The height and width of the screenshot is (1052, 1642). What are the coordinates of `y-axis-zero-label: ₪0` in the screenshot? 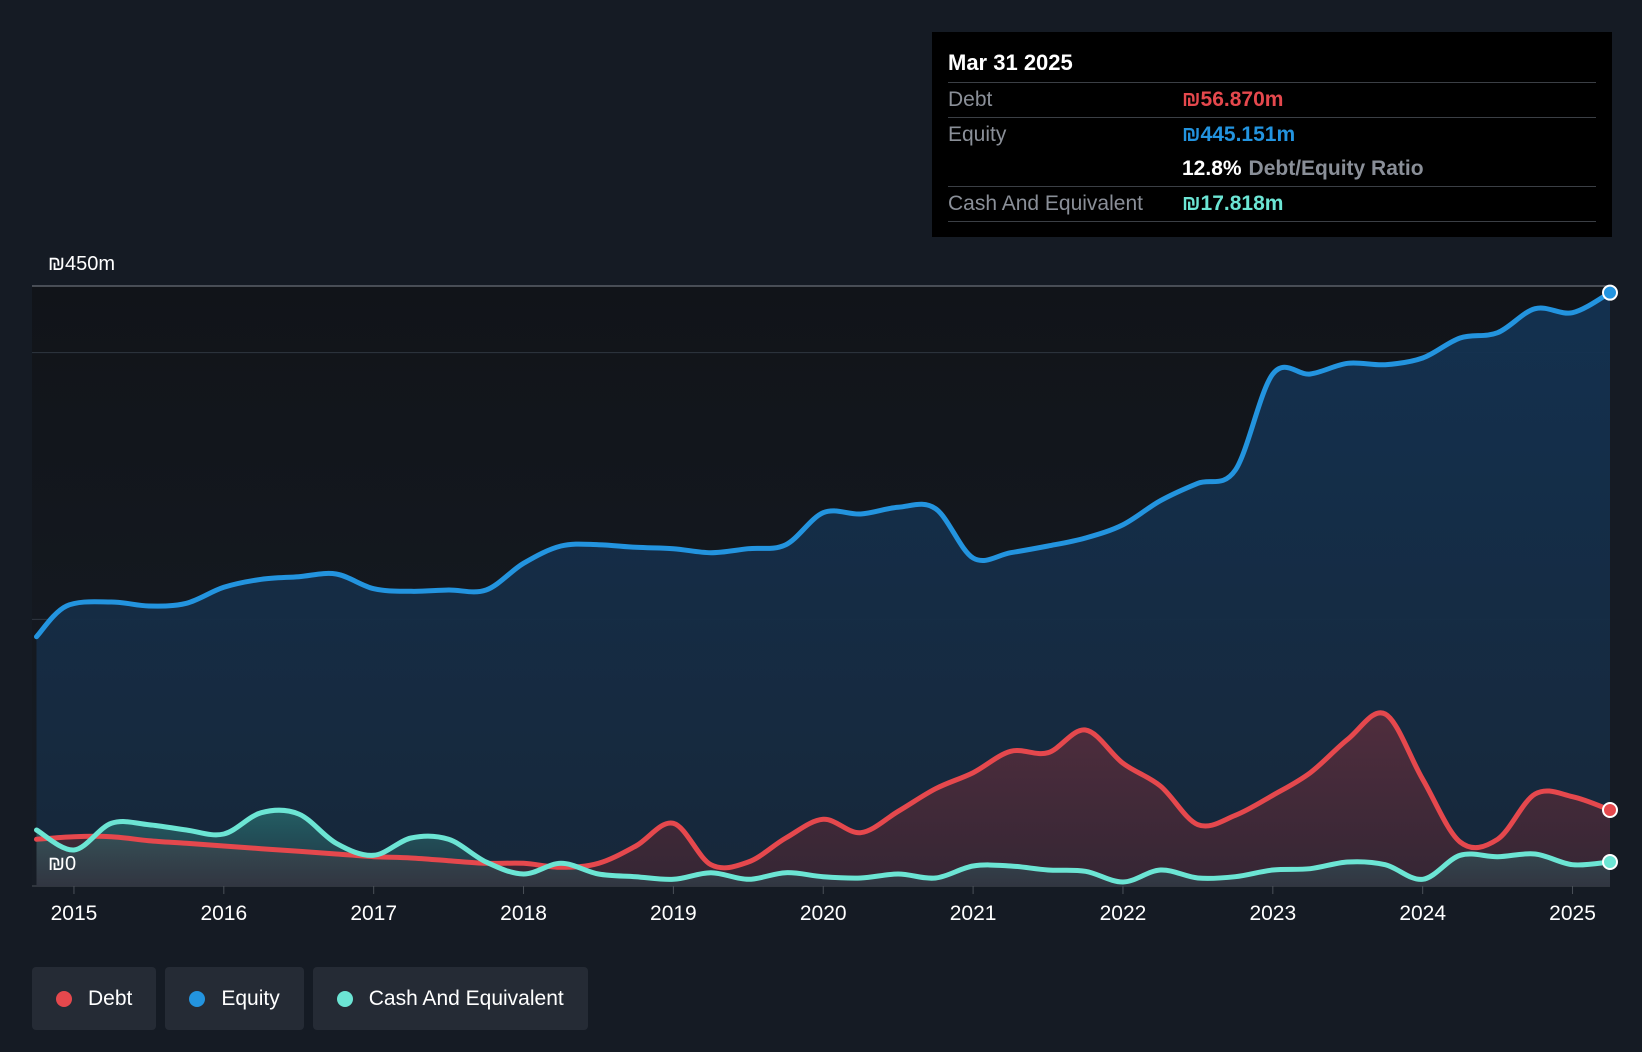 It's located at (62, 864).